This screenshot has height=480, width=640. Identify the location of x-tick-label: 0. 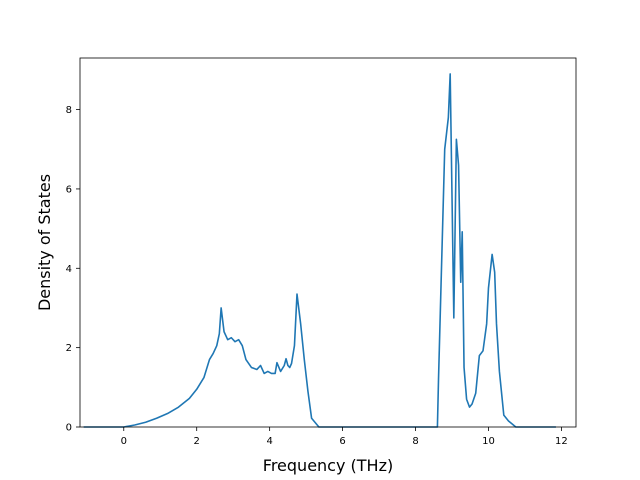
(124, 441).